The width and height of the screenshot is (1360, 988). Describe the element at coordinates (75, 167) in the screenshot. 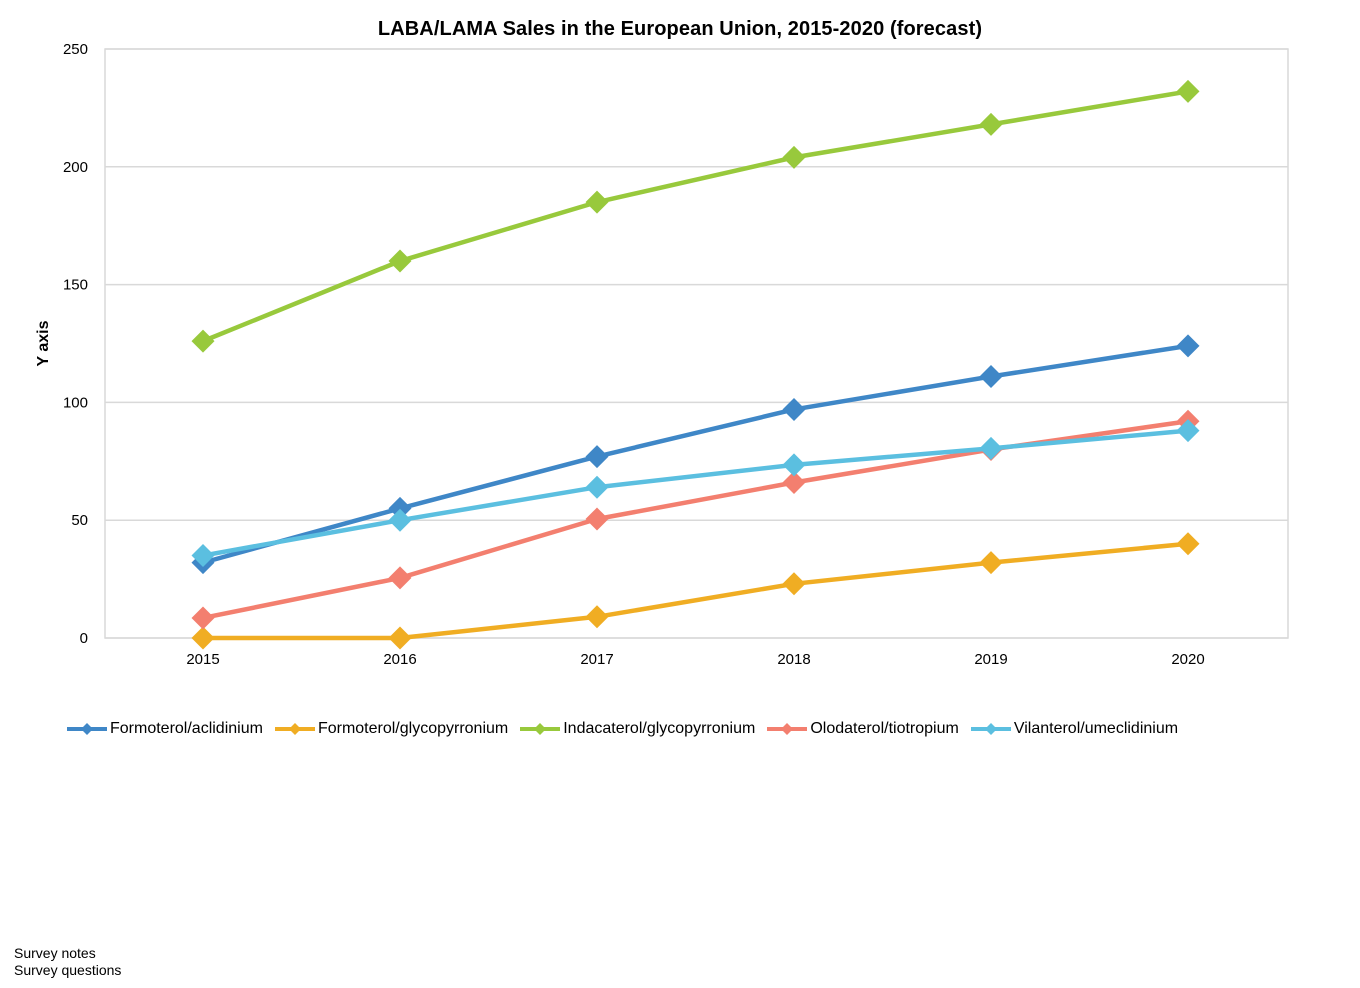

I see `y-tick-label: 200` at that location.